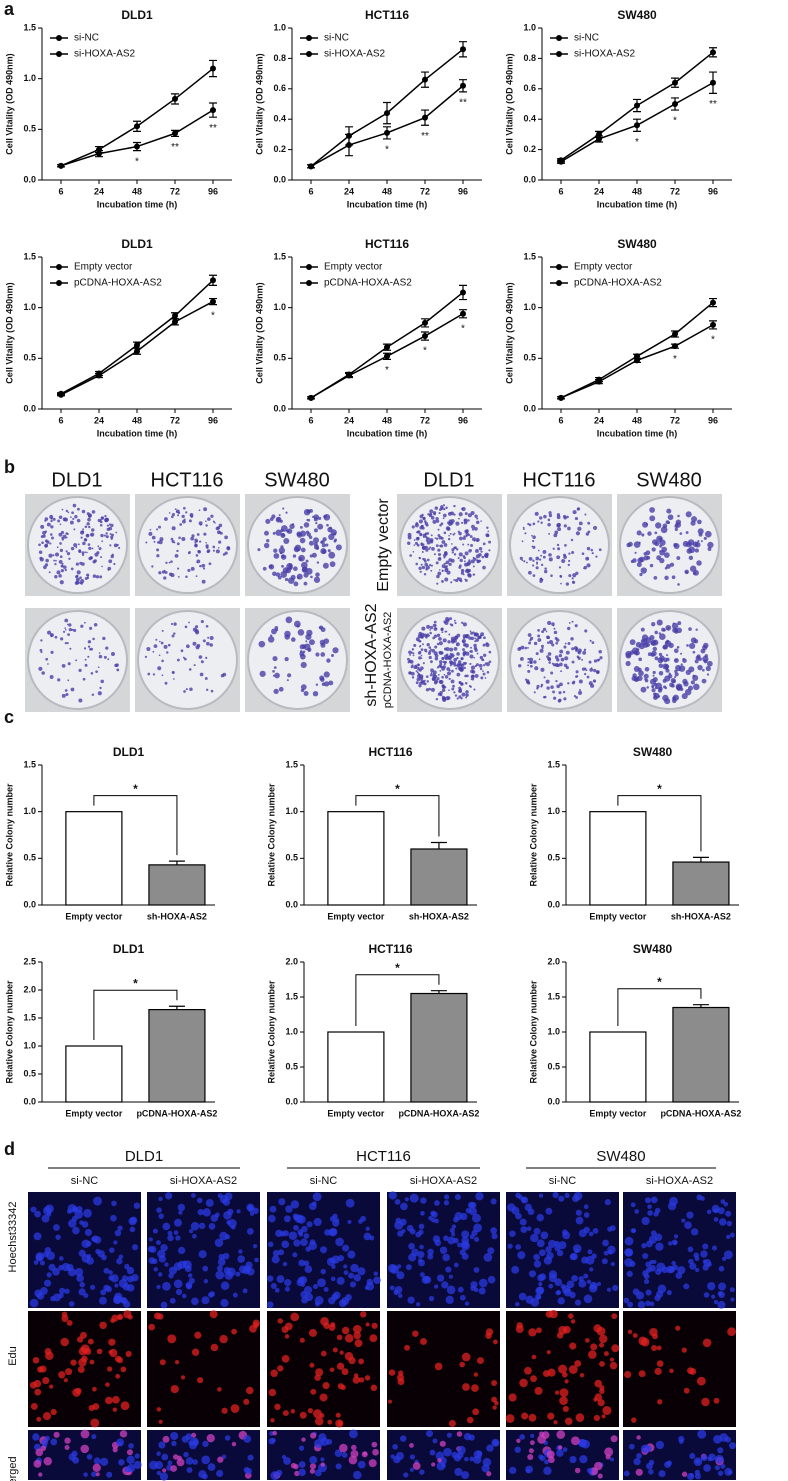  What do you see at coordinates (529, 88) in the screenshot?
I see `y-tick-label: 0.6` at bounding box center [529, 88].